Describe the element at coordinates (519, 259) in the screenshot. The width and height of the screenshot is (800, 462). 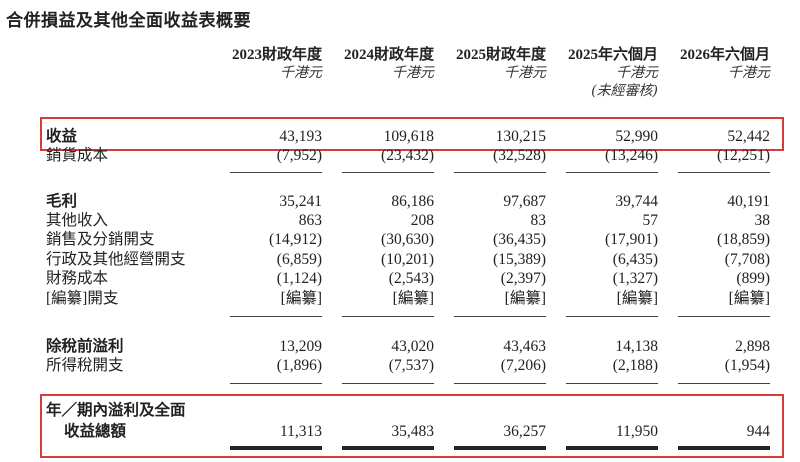
I see `row-value: (15,389)` at that location.